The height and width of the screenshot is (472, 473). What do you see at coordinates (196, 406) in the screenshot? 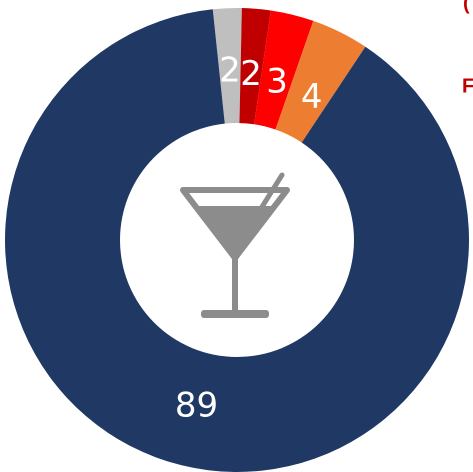
I see `data-label: 89` at bounding box center [196, 406].